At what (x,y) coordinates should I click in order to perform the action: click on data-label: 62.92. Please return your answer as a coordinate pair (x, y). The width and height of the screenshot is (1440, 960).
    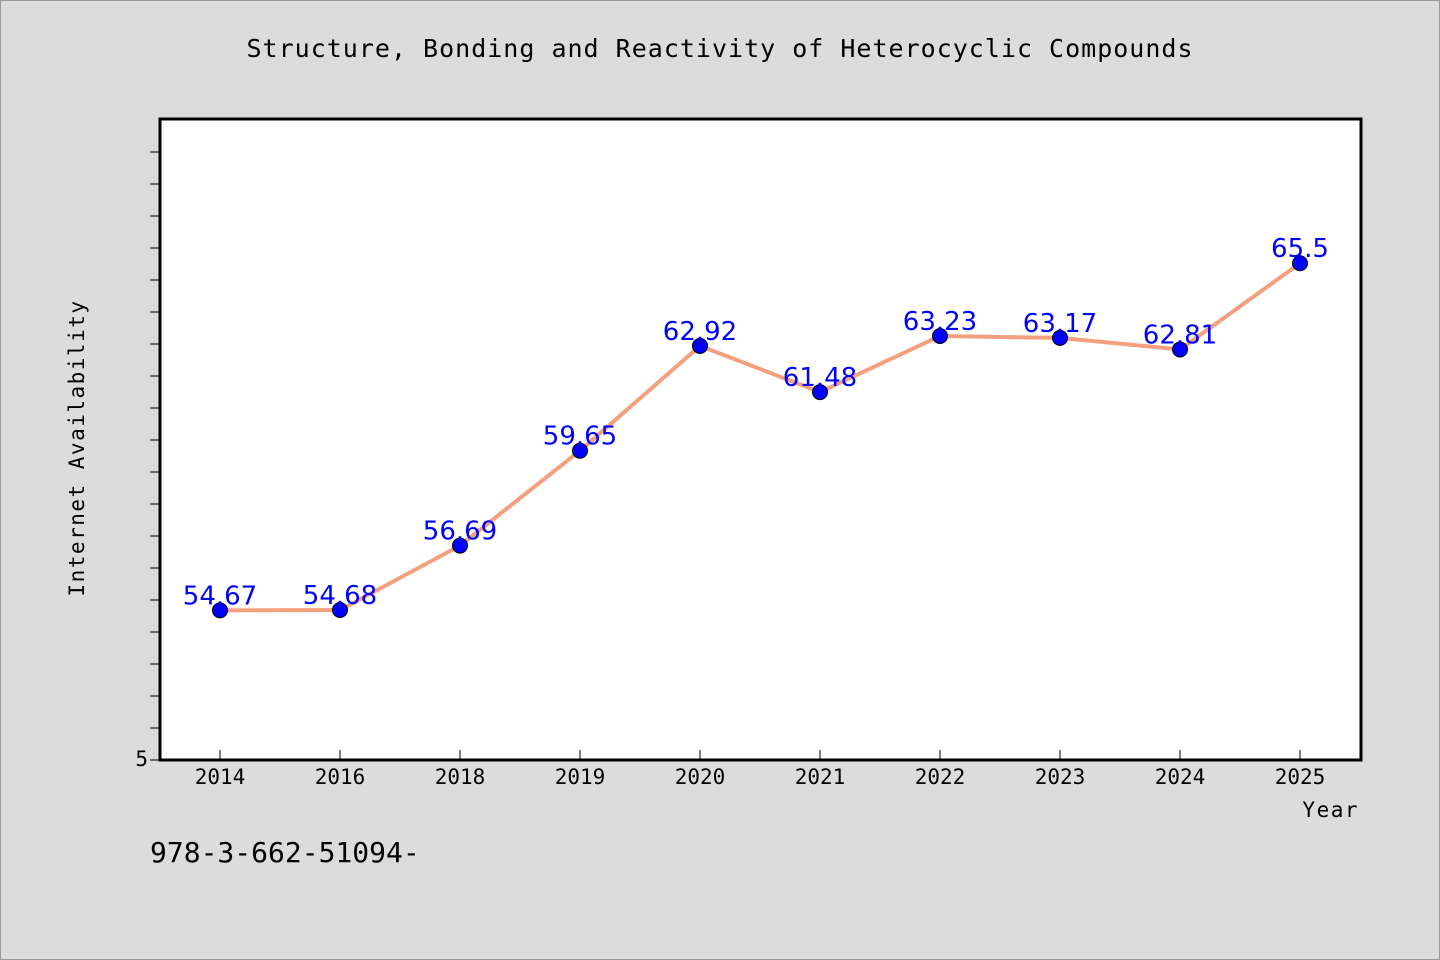
    Looking at the image, I should click on (700, 332).